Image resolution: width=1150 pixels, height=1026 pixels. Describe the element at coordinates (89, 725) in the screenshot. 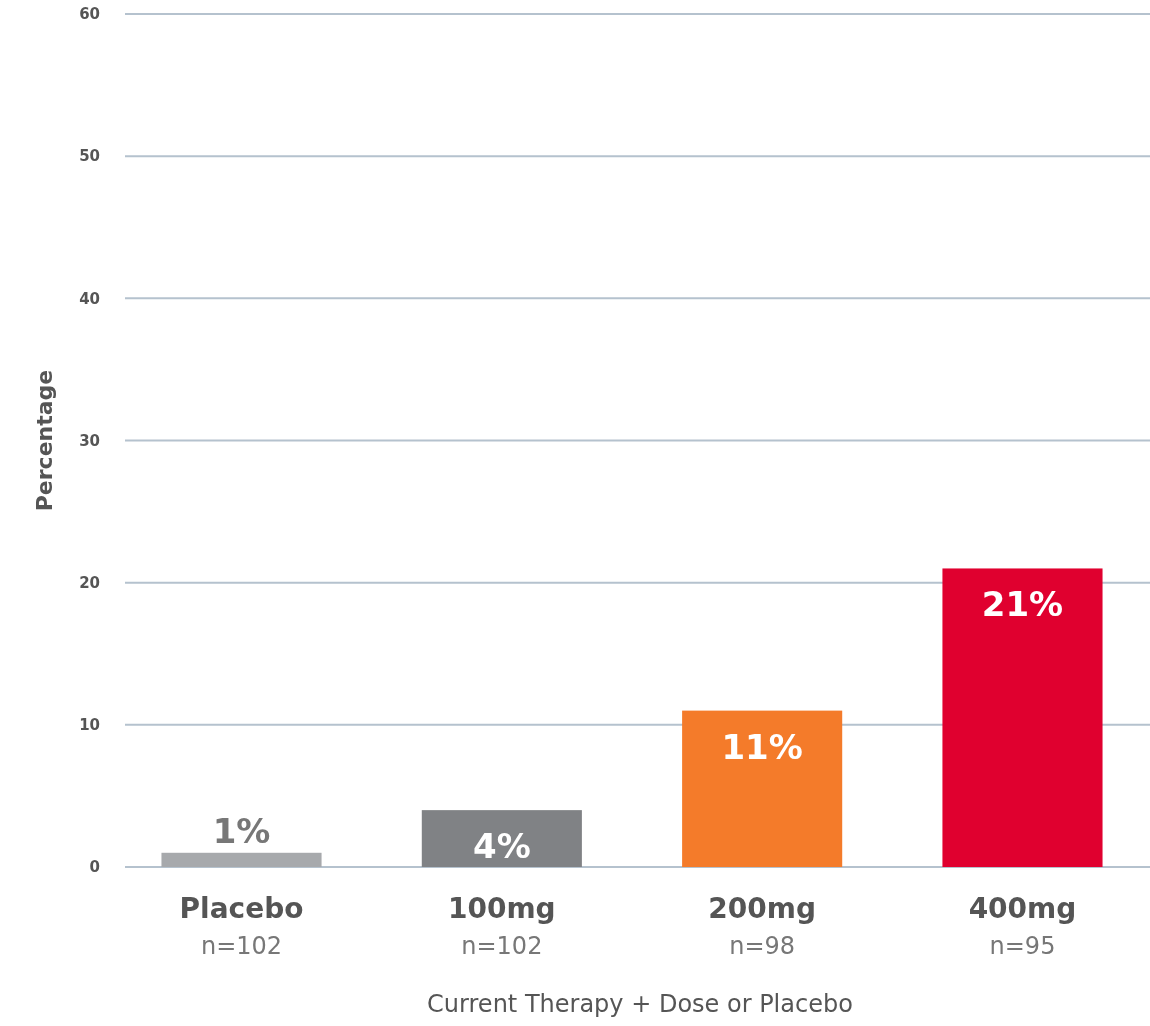

I see `y-tick-label: 10` at that location.